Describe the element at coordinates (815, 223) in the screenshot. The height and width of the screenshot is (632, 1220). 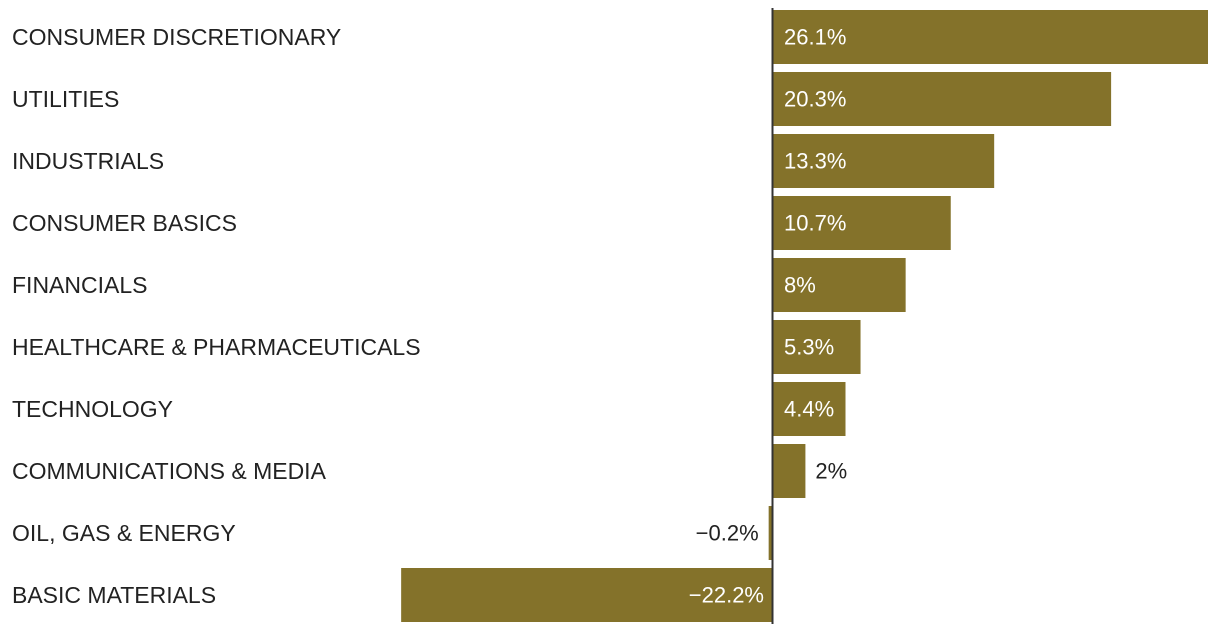
I see `data-label: 10.7%` at that location.